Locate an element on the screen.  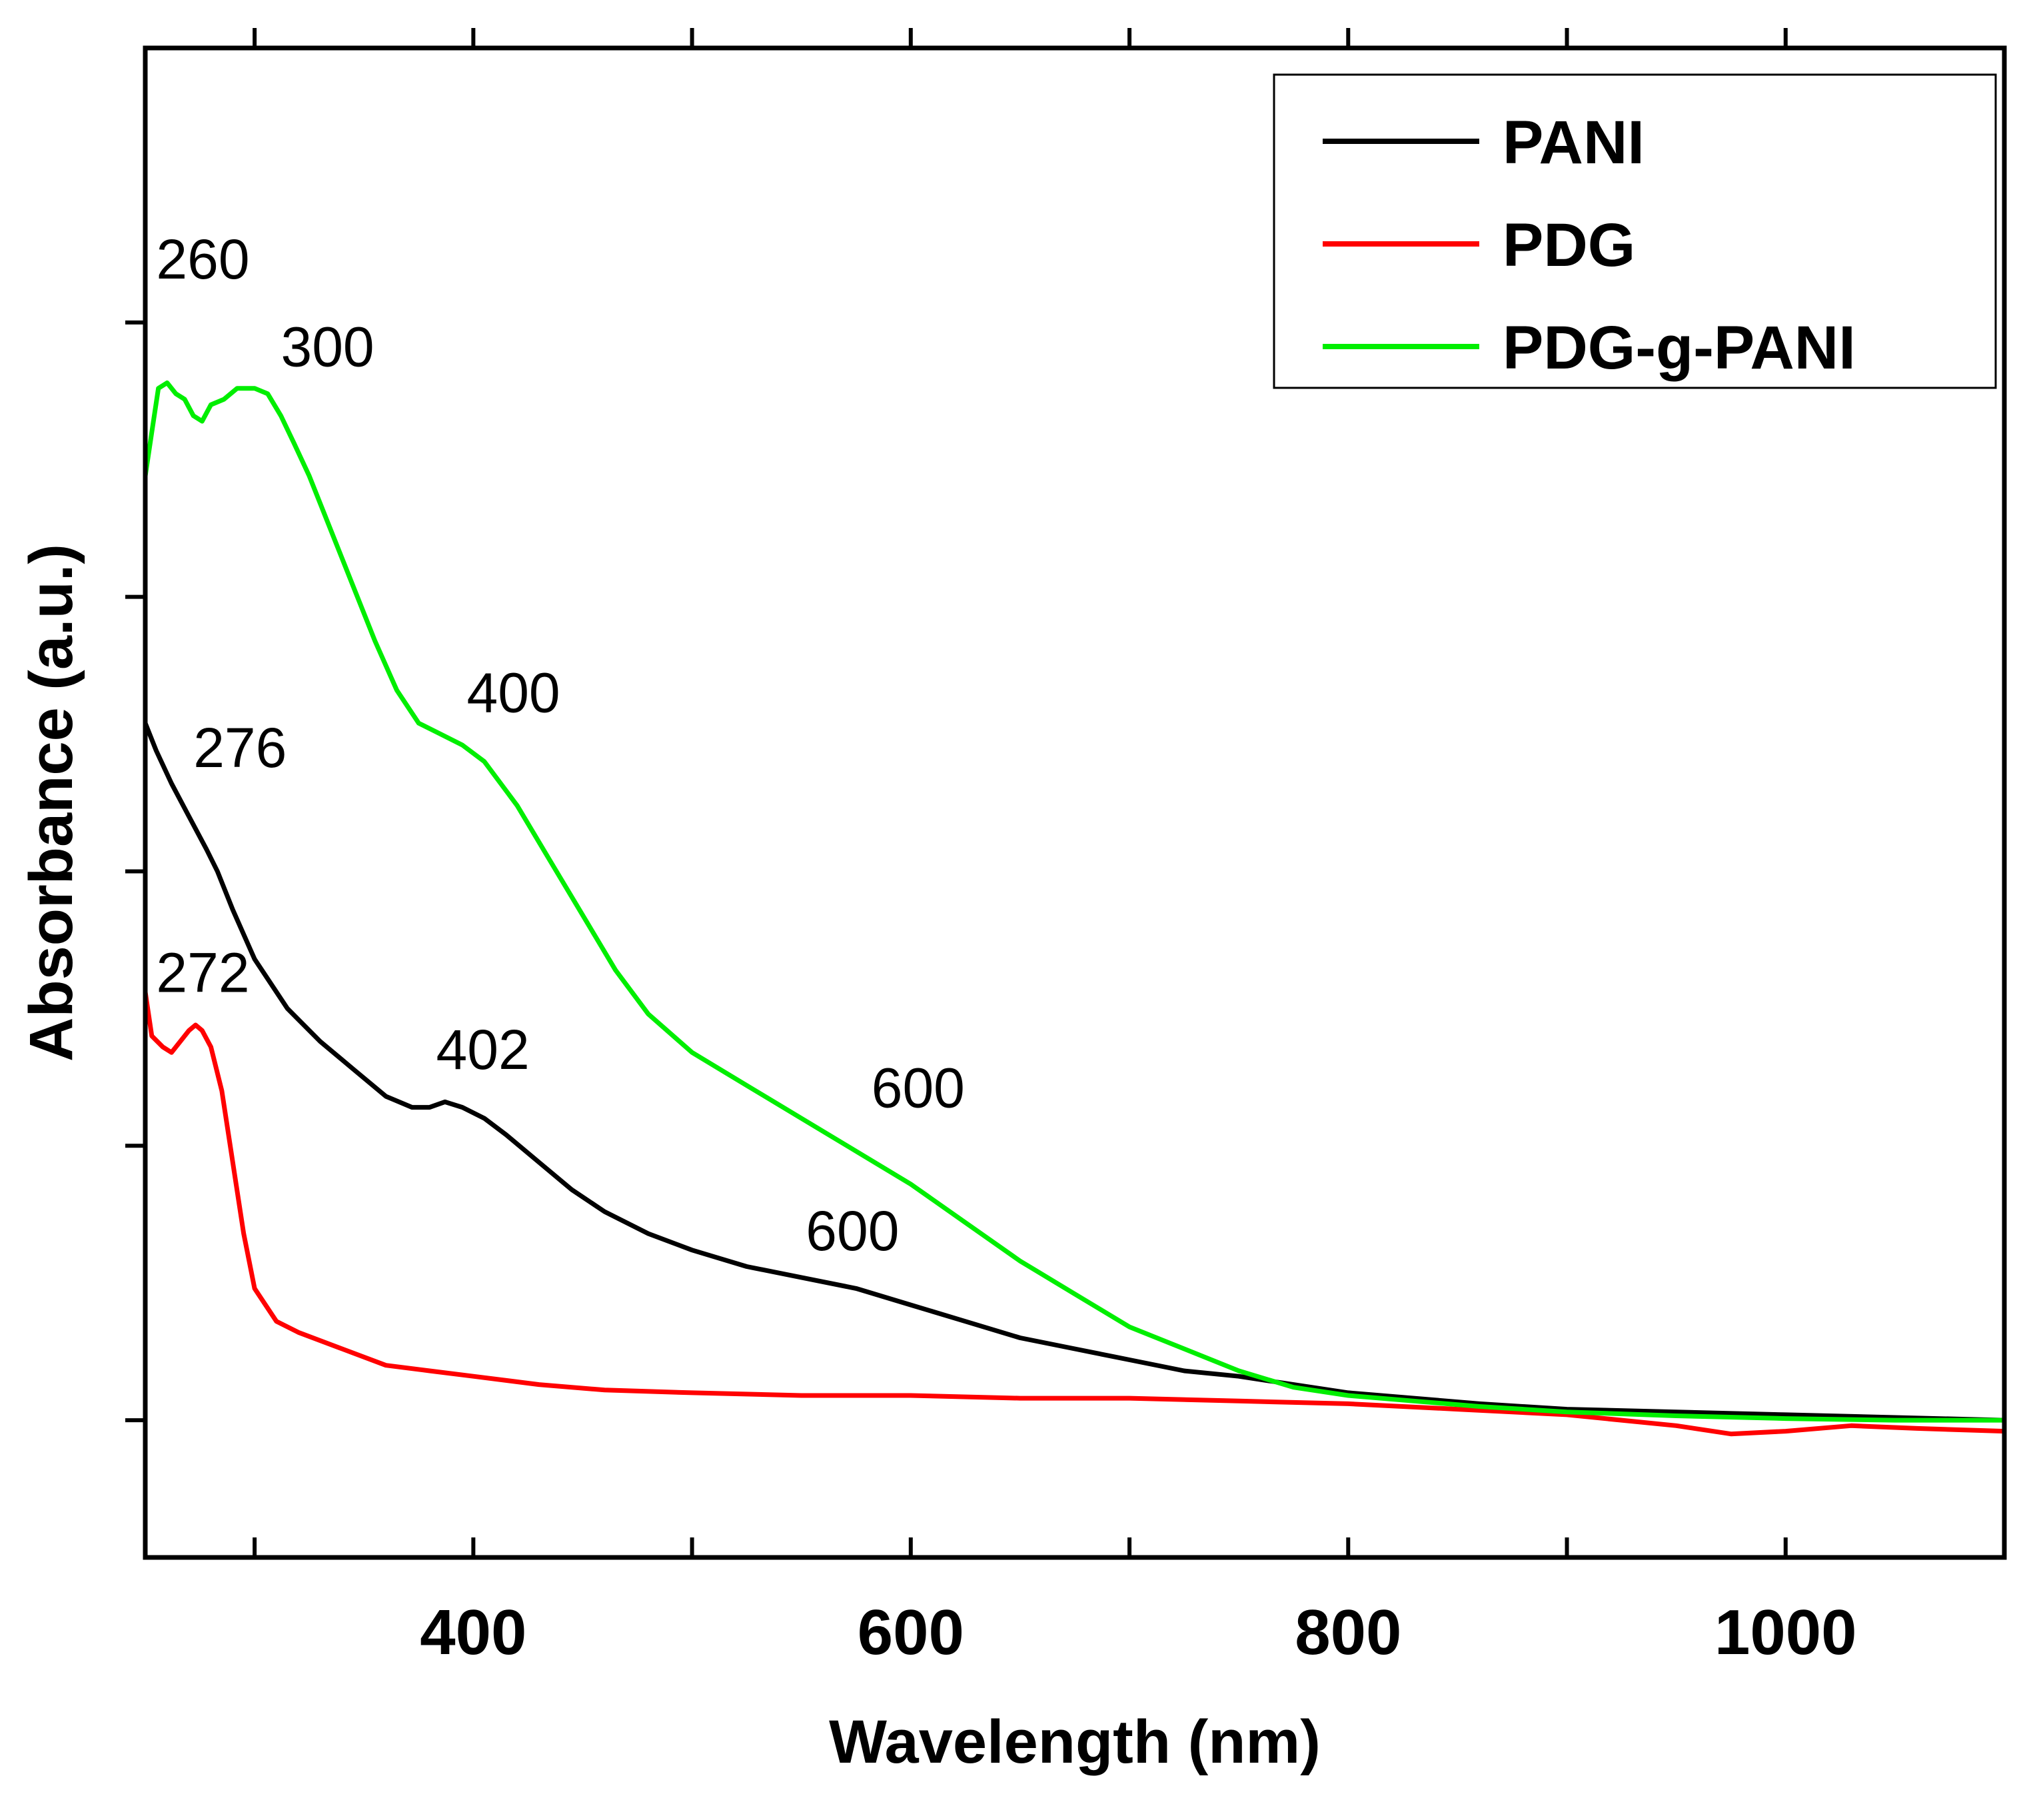
peak-label: 276 is located at coordinates (240, 747).